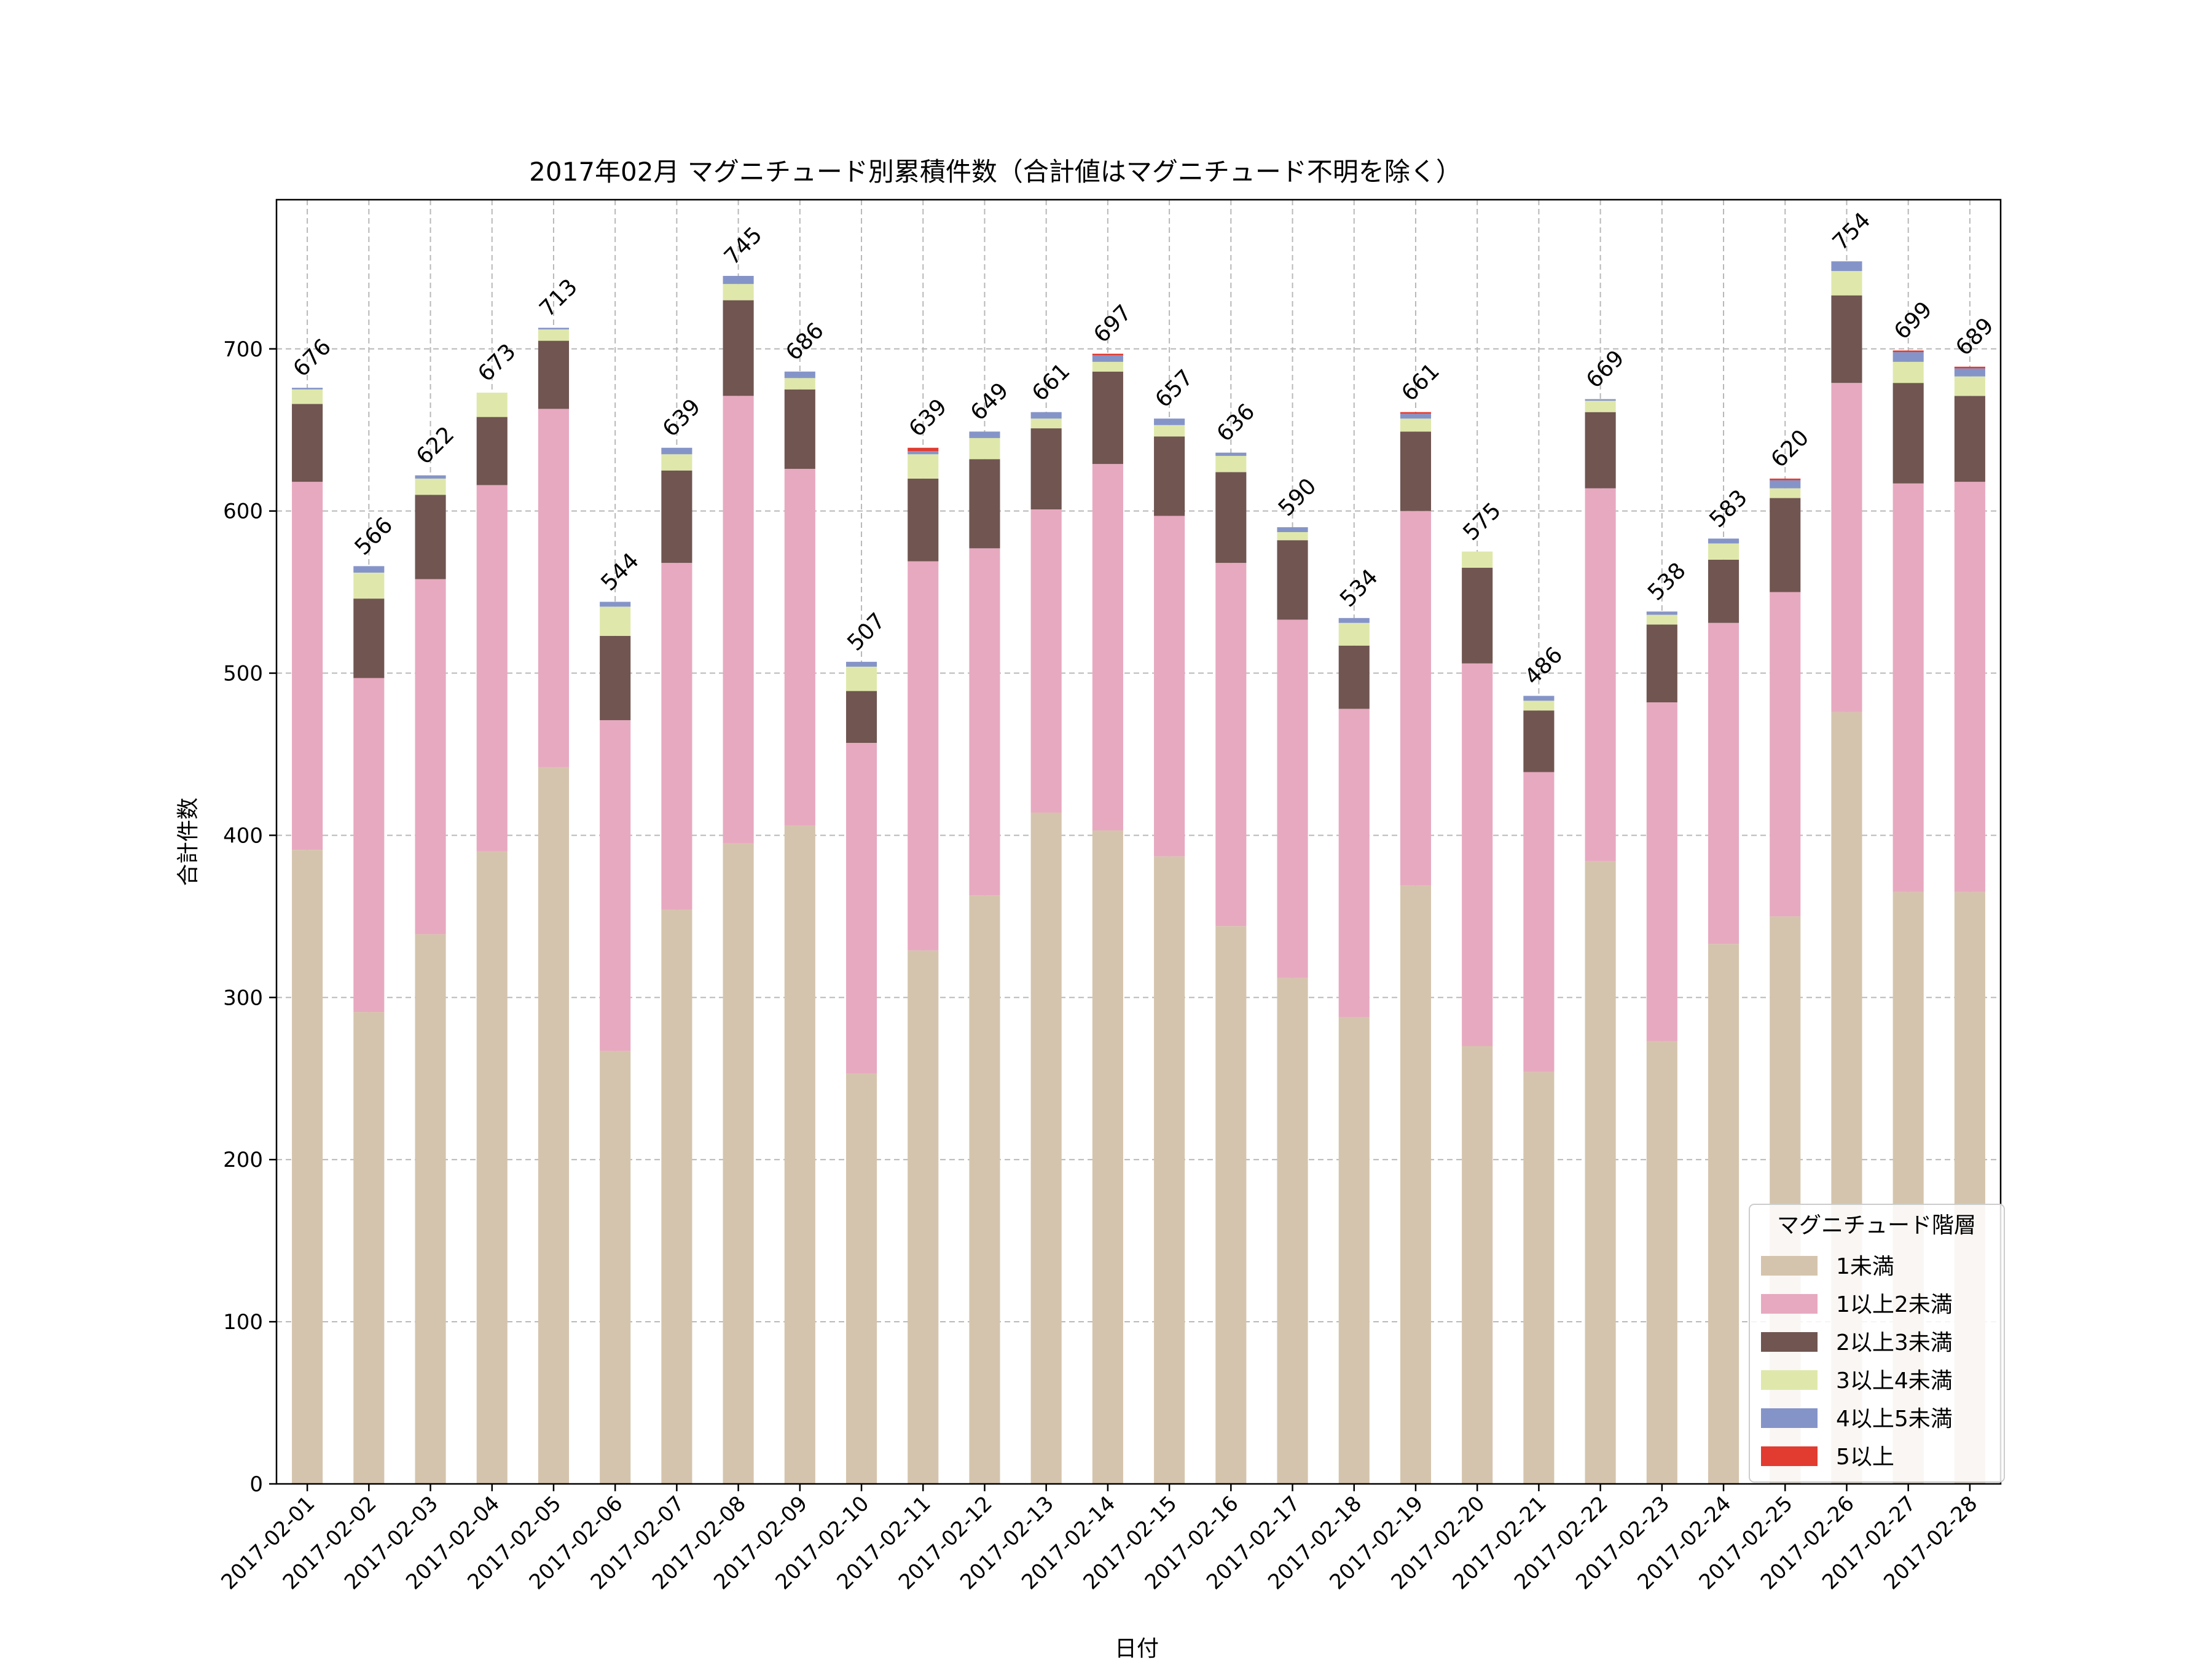  What do you see at coordinates (1894, 1419) in the screenshot?
I see `legend-label: 4以上5未満` at bounding box center [1894, 1419].